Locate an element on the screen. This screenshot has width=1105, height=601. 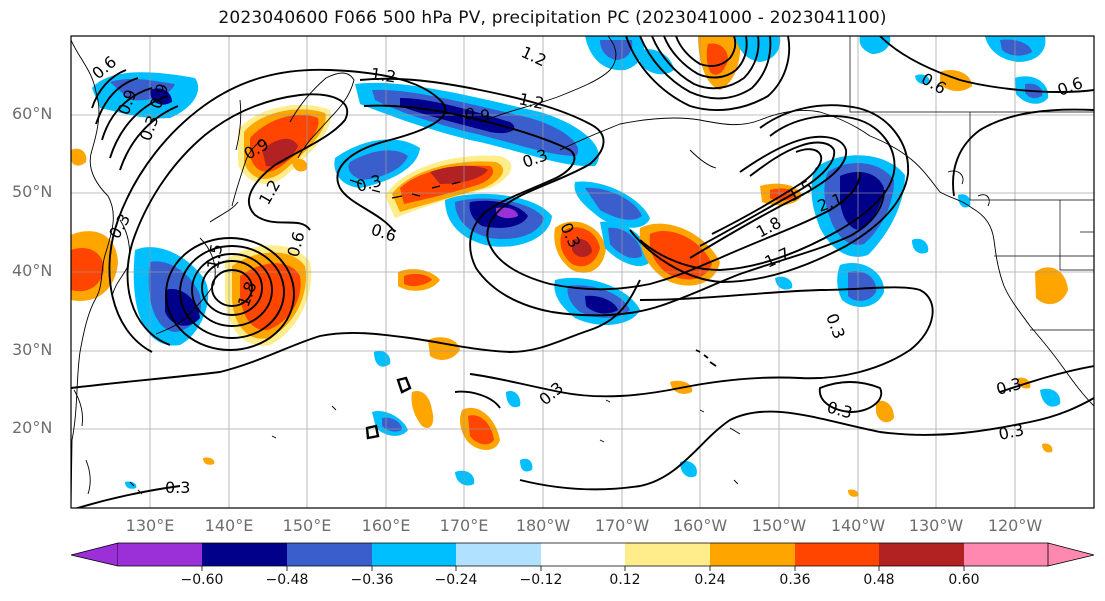
colorbar-tick-label: 0.24 is located at coordinates (710, 580).